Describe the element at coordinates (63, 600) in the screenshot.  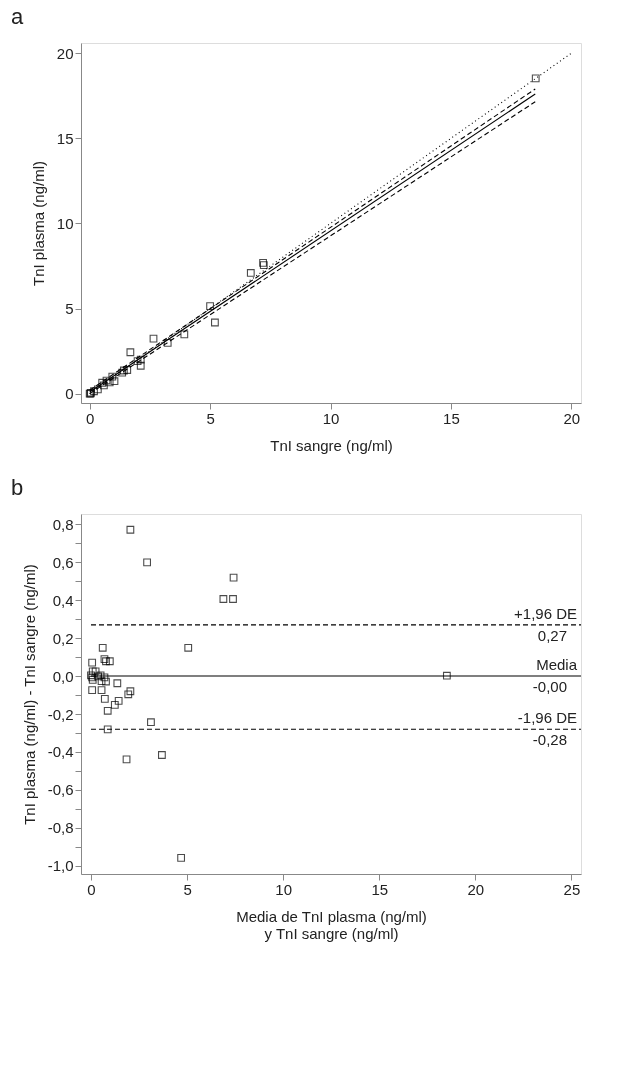
I see `y-tick-label: 0,4` at that location.